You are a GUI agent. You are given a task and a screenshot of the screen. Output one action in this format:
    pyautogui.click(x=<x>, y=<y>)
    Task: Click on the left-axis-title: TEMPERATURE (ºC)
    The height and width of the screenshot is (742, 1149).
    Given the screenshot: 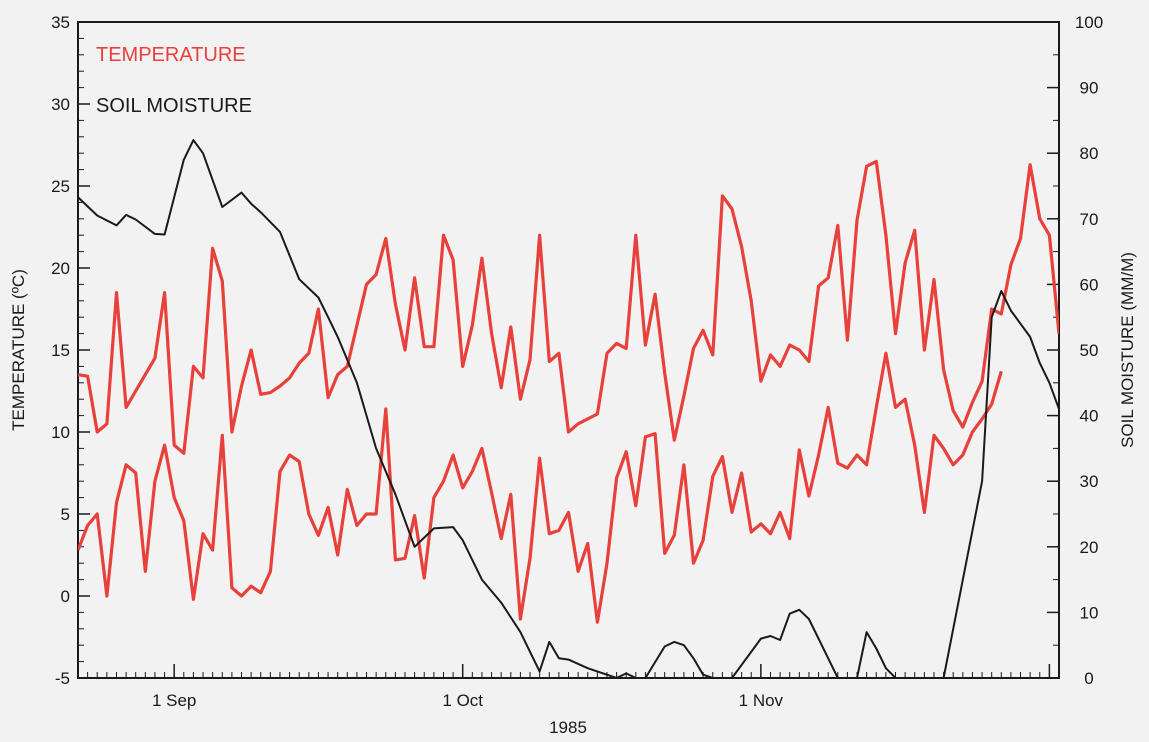 What is the action you would take?
    pyautogui.click(x=18, y=350)
    